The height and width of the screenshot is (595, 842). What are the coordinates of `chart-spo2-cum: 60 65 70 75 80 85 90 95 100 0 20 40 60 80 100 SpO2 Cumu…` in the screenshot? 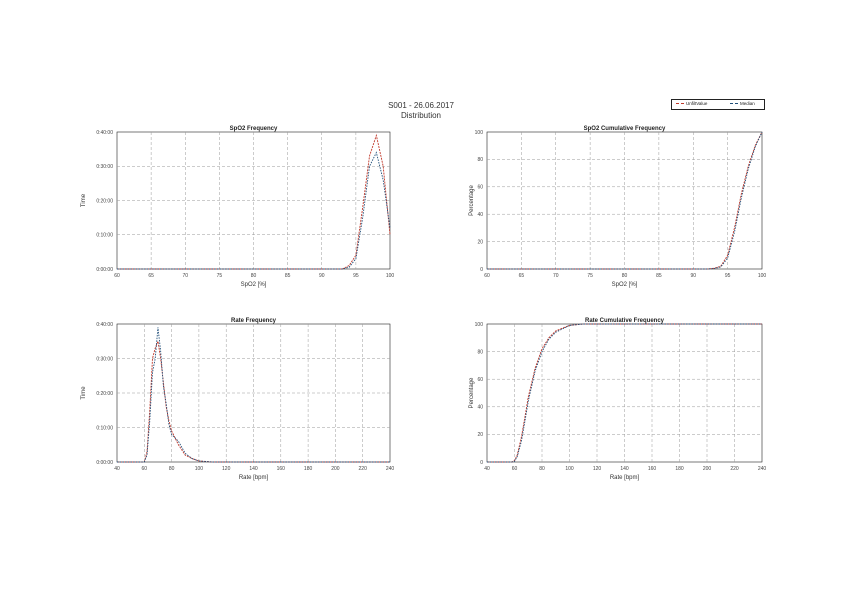 It's located at (617, 207).